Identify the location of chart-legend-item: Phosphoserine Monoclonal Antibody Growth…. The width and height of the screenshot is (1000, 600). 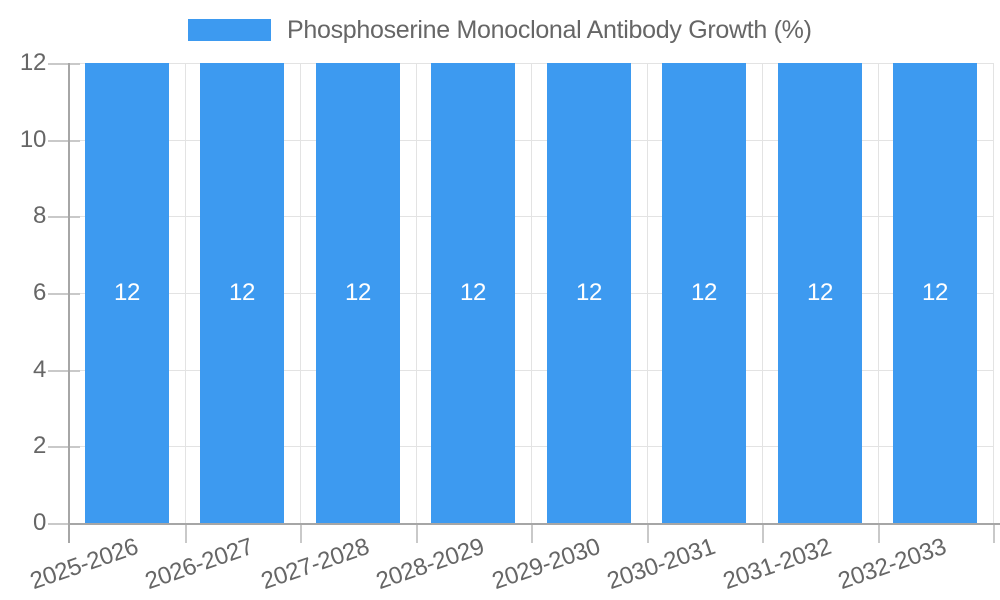
(500, 29).